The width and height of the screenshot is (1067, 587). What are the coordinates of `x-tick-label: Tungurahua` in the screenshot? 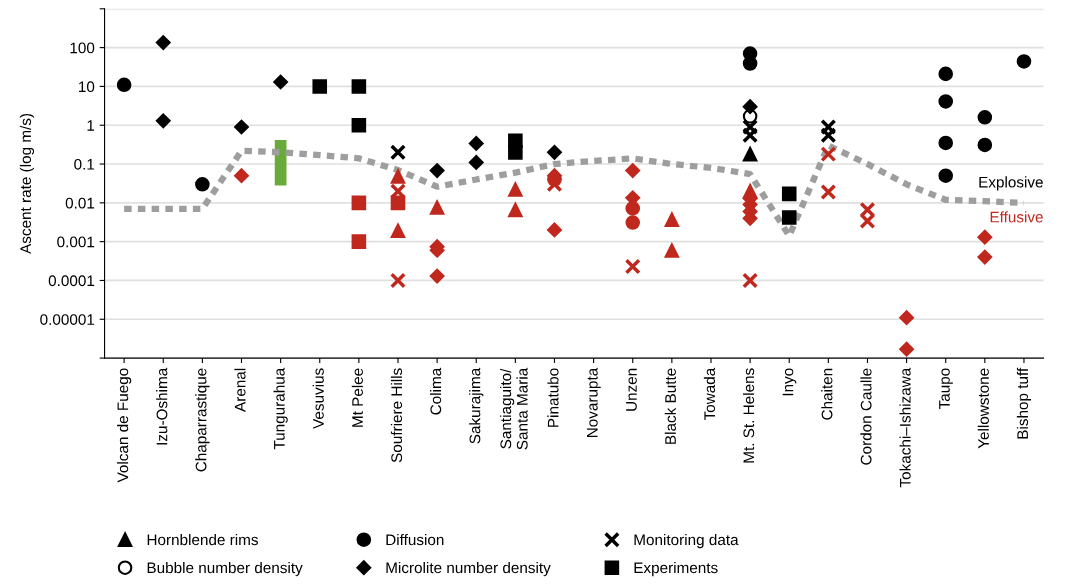 It's located at (280, 408).